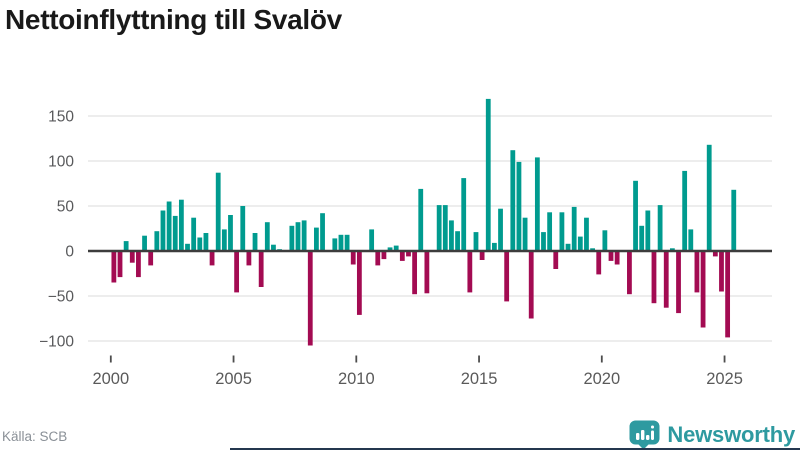 This screenshot has width=800, height=450. What do you see at coordinates (599, 263) in the screenshot?
I see `bar-2019-Q4` at bounding box center [599, 263].